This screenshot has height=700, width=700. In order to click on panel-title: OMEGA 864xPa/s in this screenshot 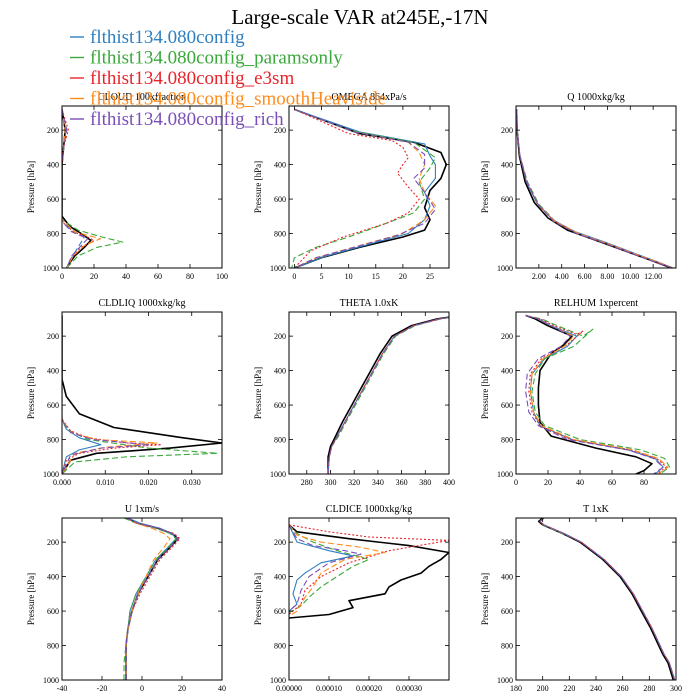, I will do `click(368, 97)`.